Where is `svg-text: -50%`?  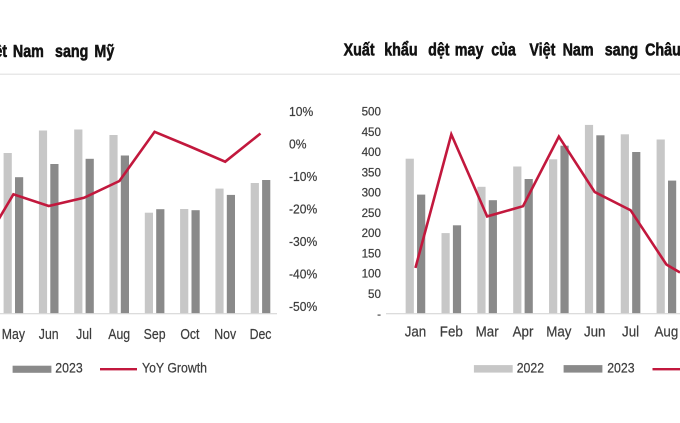 svg-text: -50% is located at coordinates (303, 307).